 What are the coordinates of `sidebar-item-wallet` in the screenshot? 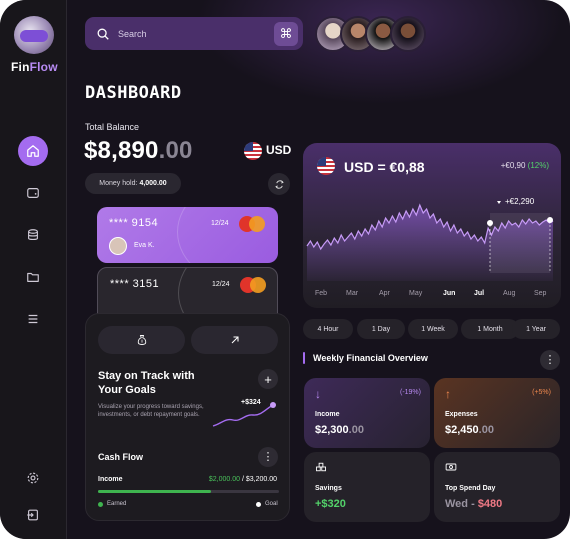 It's located at (33, 193).